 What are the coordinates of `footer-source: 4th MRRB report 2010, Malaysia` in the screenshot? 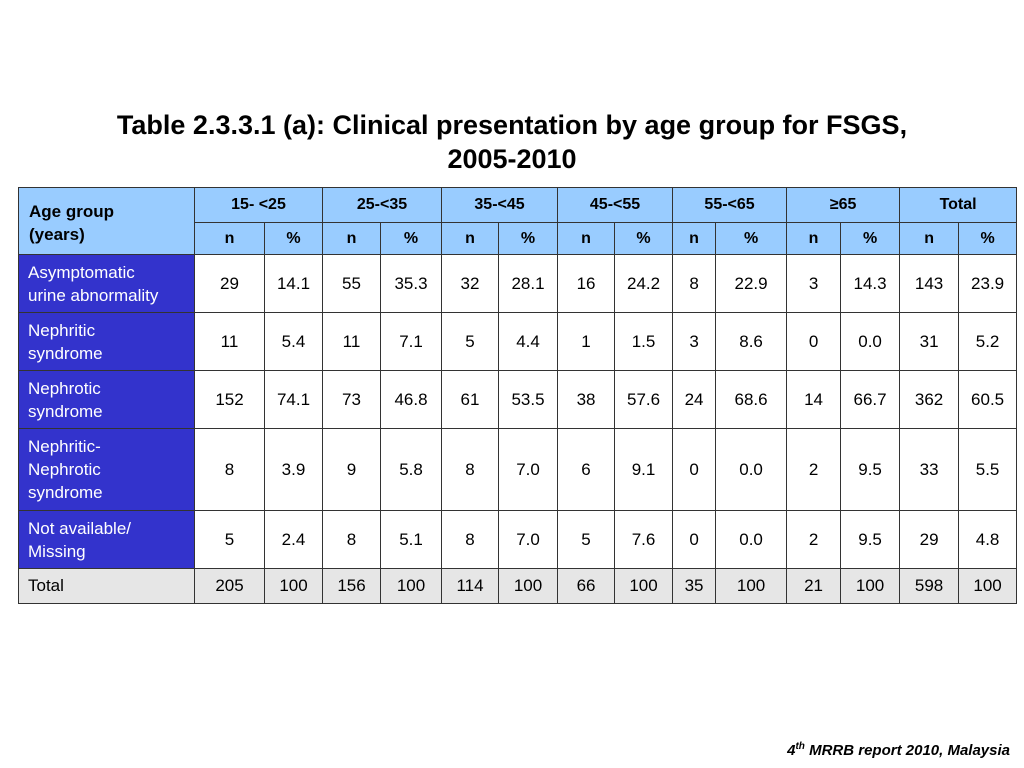 It's located at (898, 750).